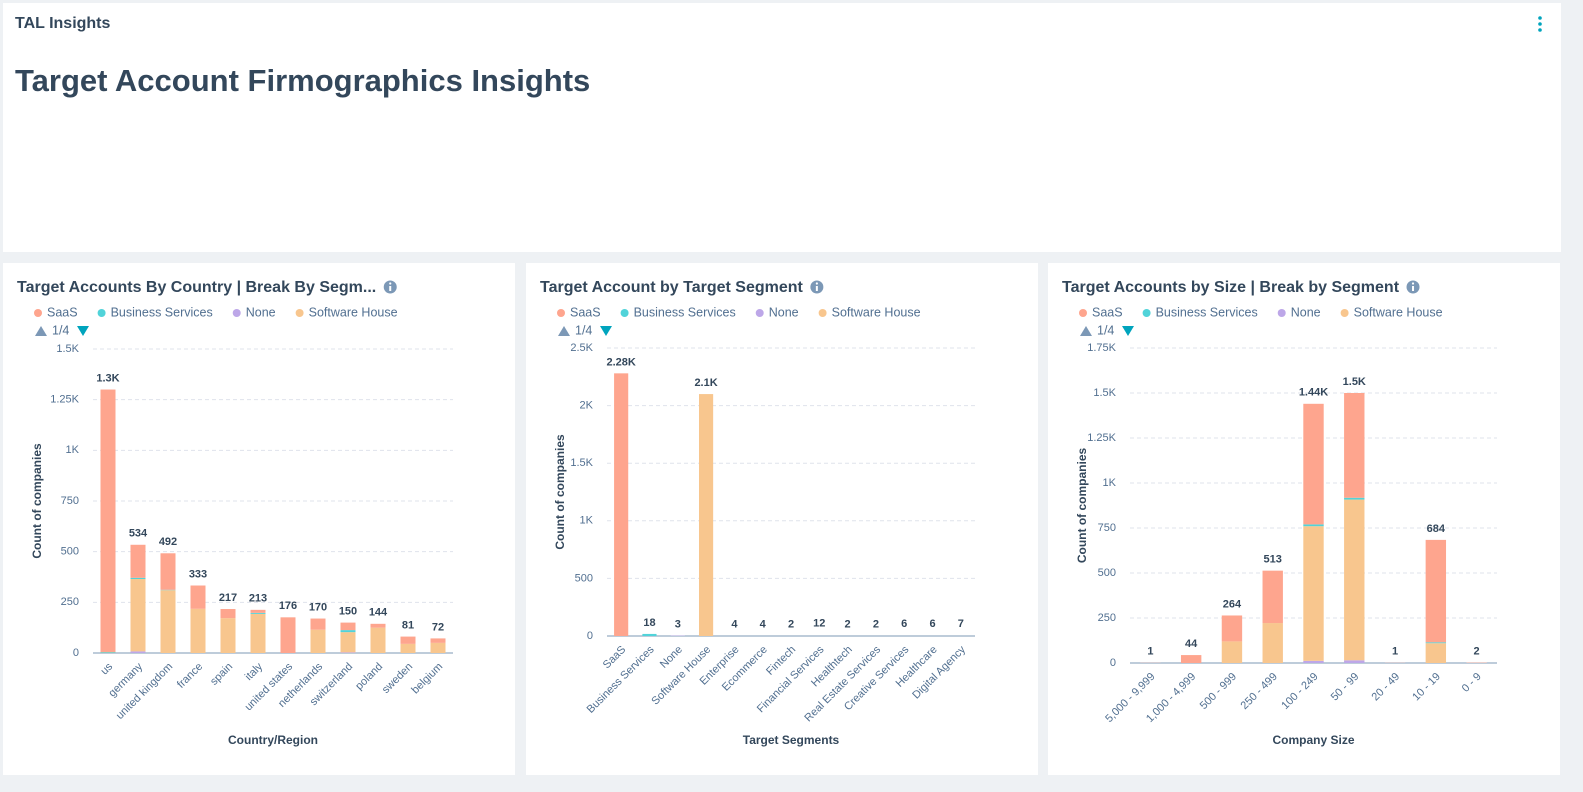  I want to click on y-tick-label: 1.75K, so click(1101, 348).